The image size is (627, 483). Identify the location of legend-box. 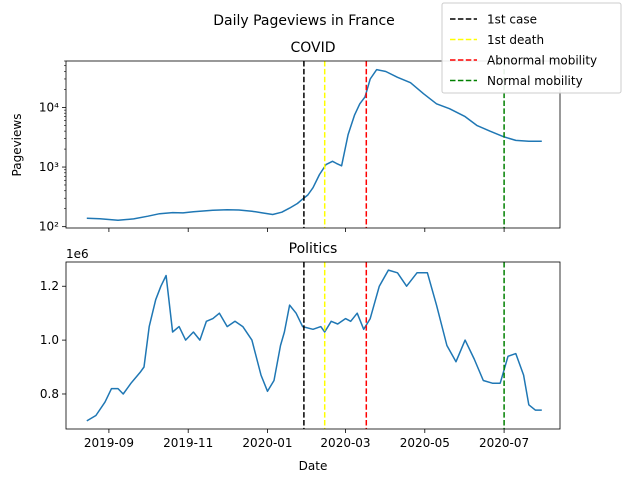
(531, 48).